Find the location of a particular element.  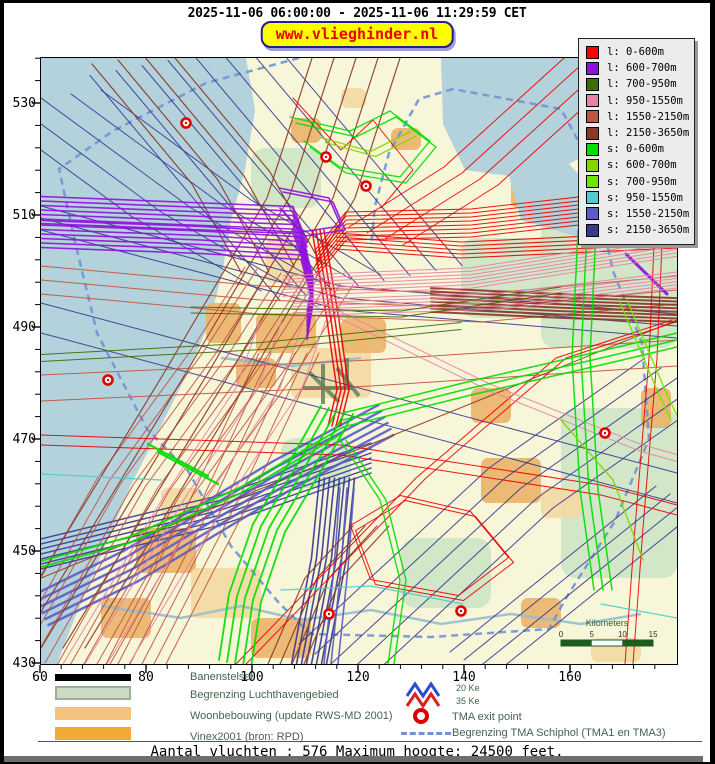

x-tick-label: 140 is located at coordinates (464, 677).